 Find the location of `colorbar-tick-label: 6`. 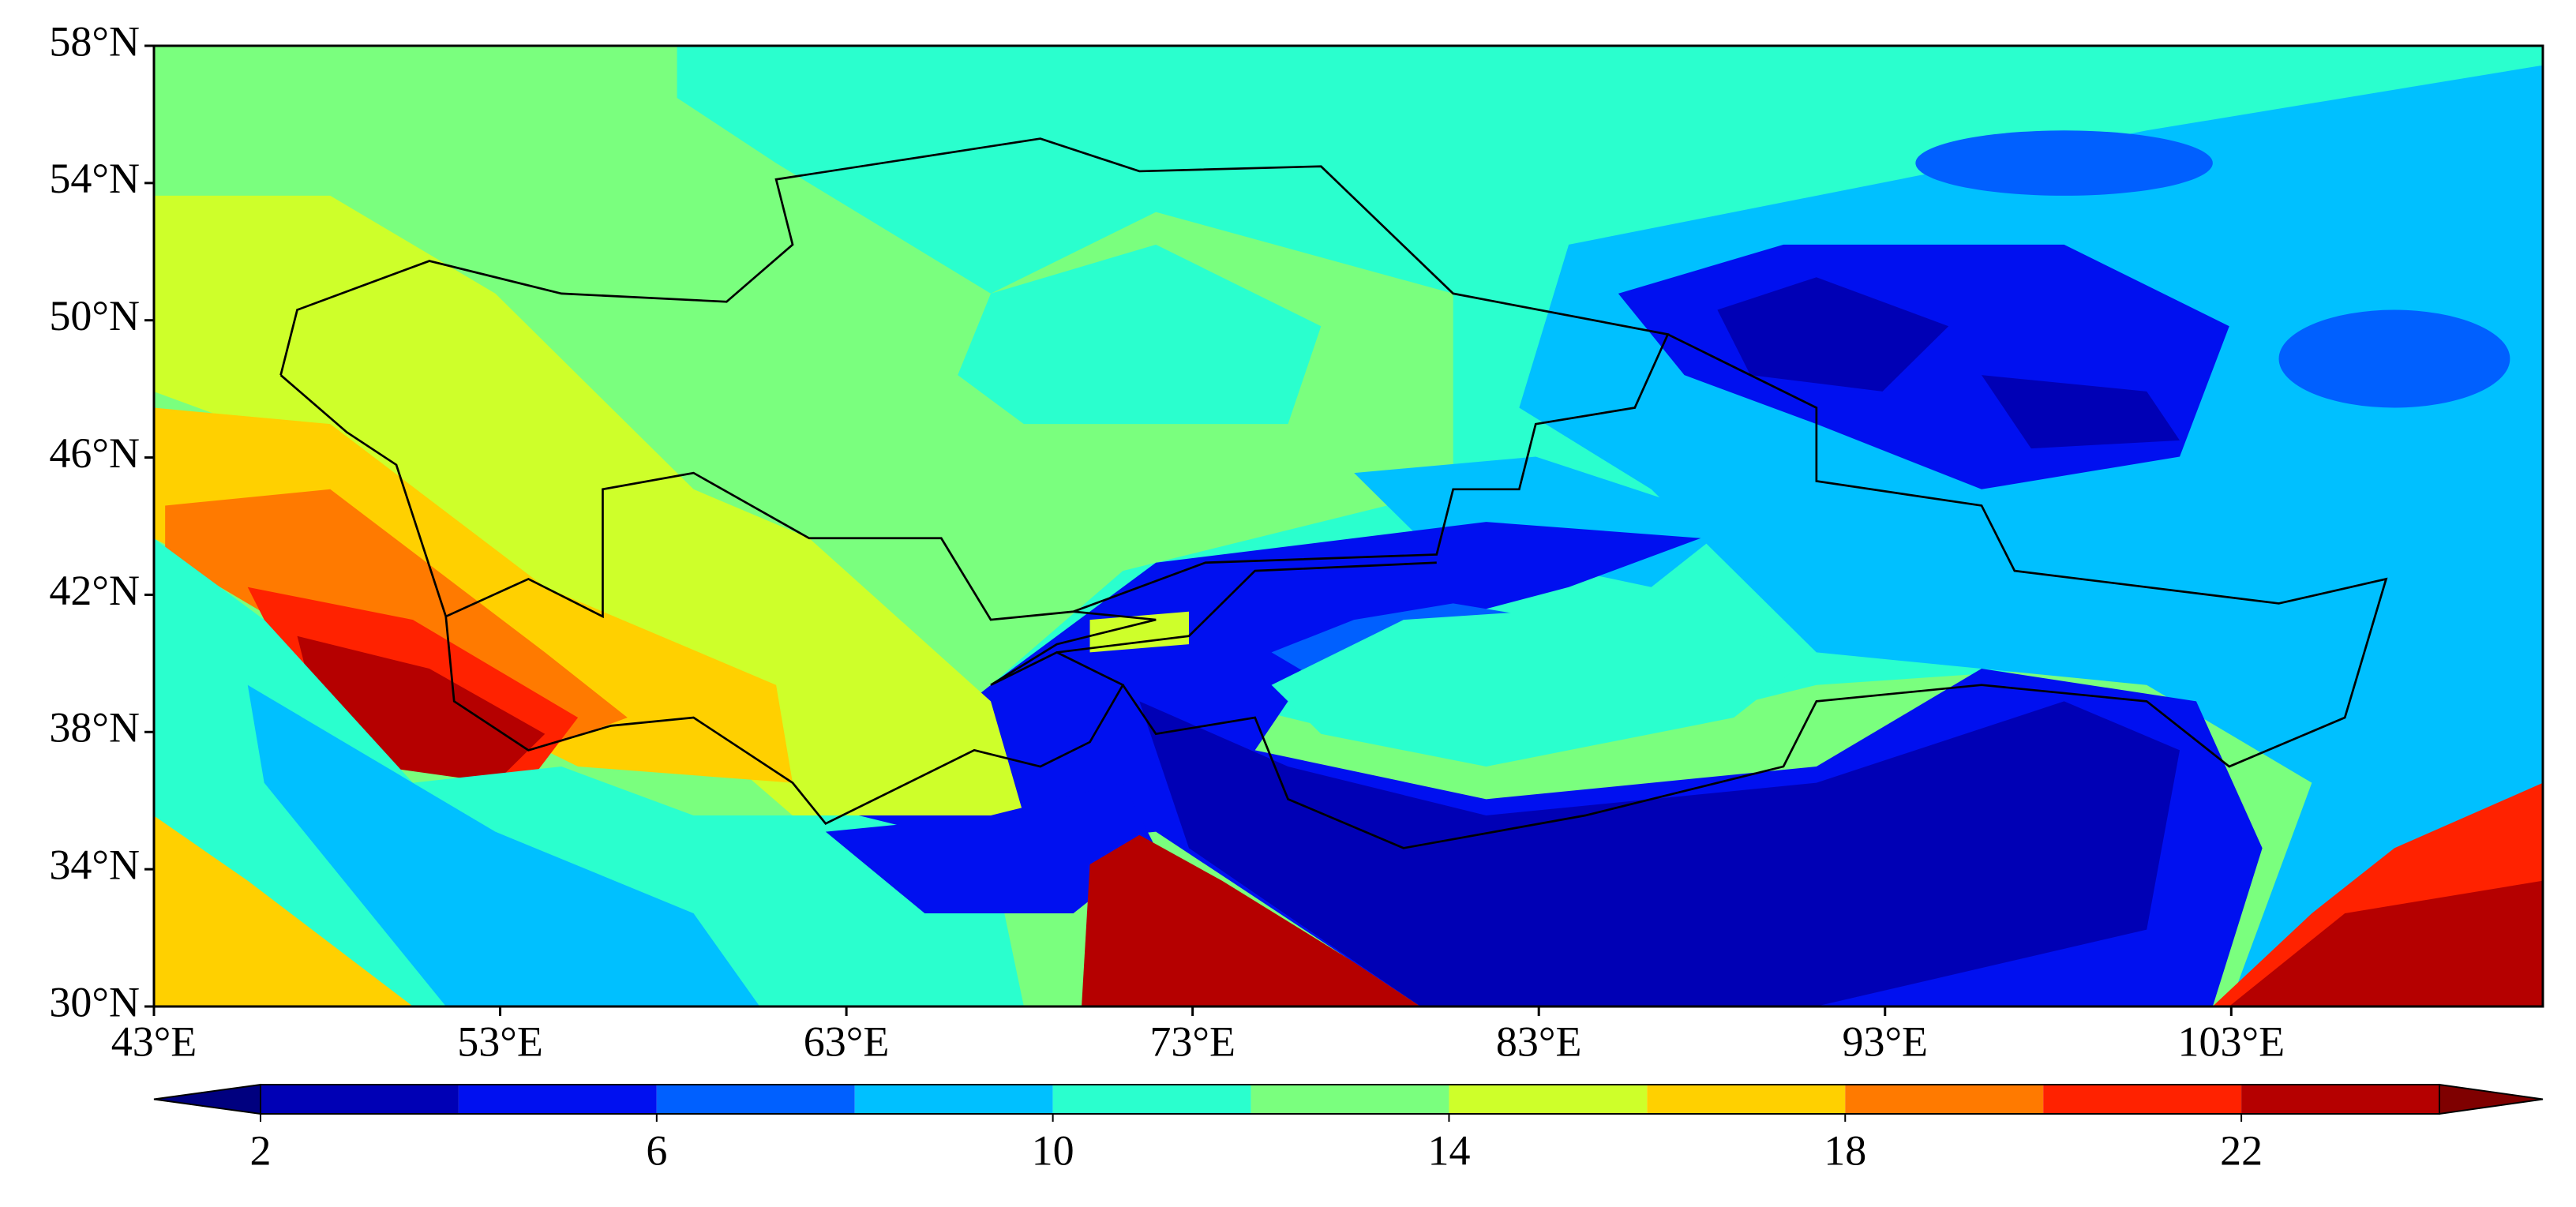

colorbar-tick-label: 6 is located at coordinates (656, 1150).